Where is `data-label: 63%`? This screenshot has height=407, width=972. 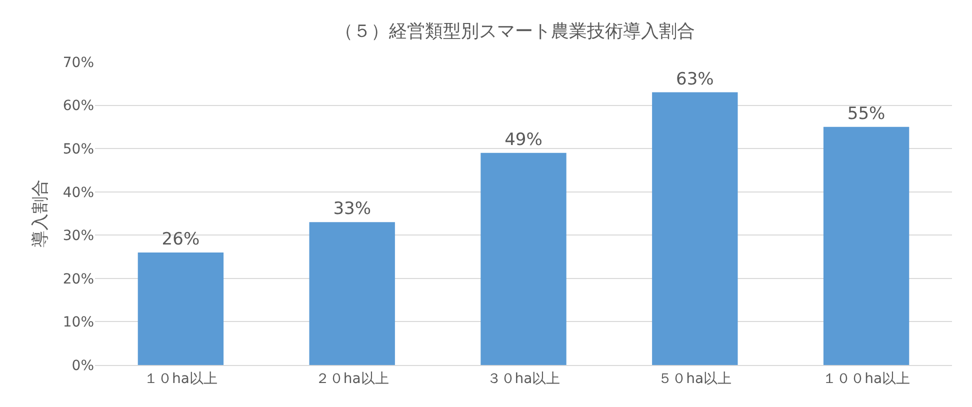 data-label: 63% is located at coordinates (695, 79).